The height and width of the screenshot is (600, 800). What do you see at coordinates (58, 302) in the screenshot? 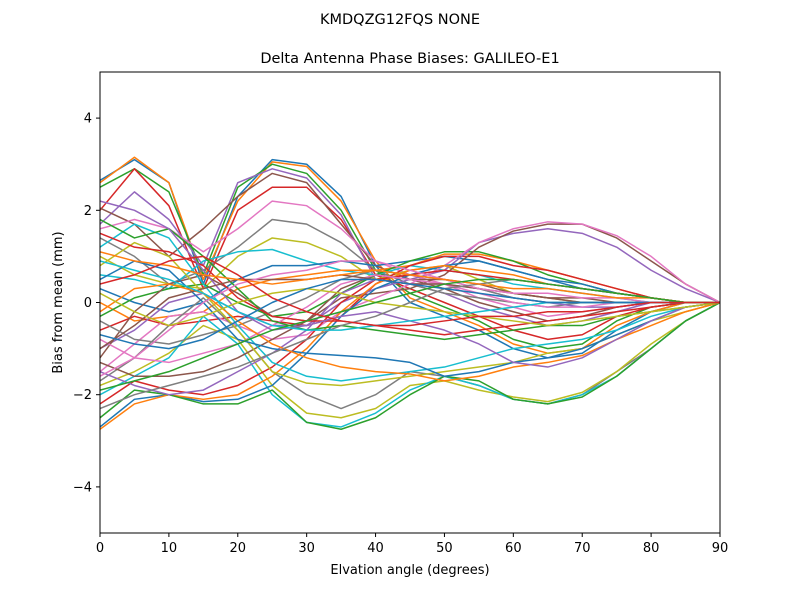
I see `y-axis-label: Bias from mean (mm)` at bounding box center [58, 302].